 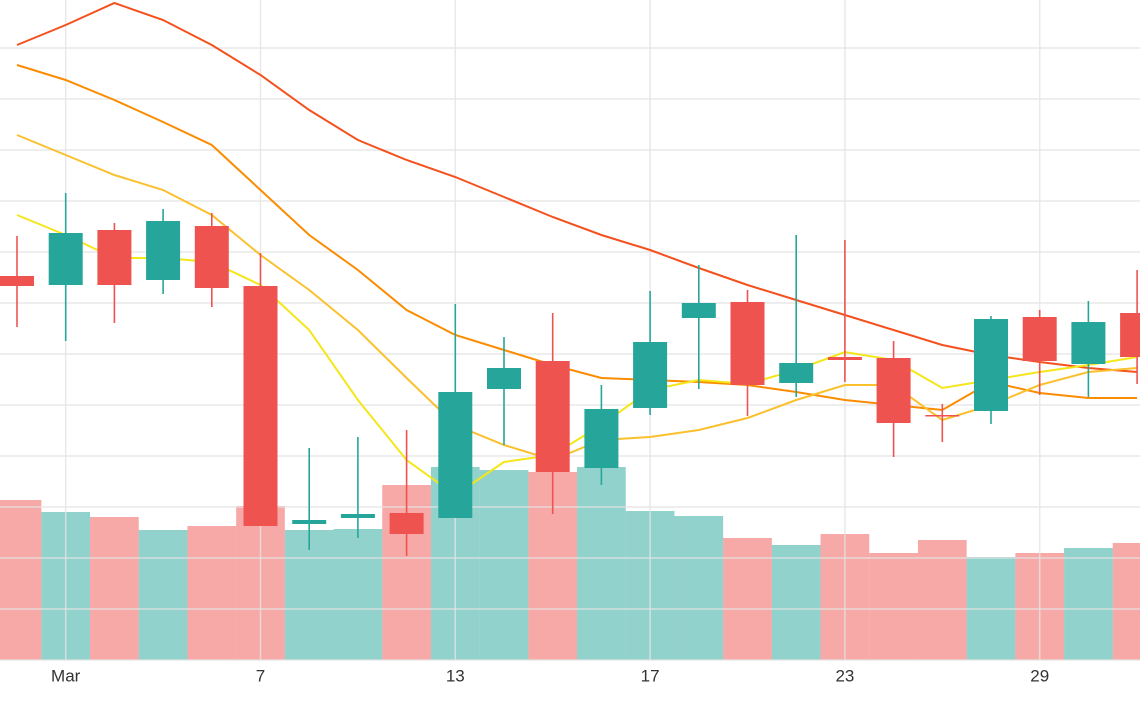 What do you see at coordinates (66, 675) in the screenshot?
I see `x-tick-label: Mar` at bounding box center [66, 675].